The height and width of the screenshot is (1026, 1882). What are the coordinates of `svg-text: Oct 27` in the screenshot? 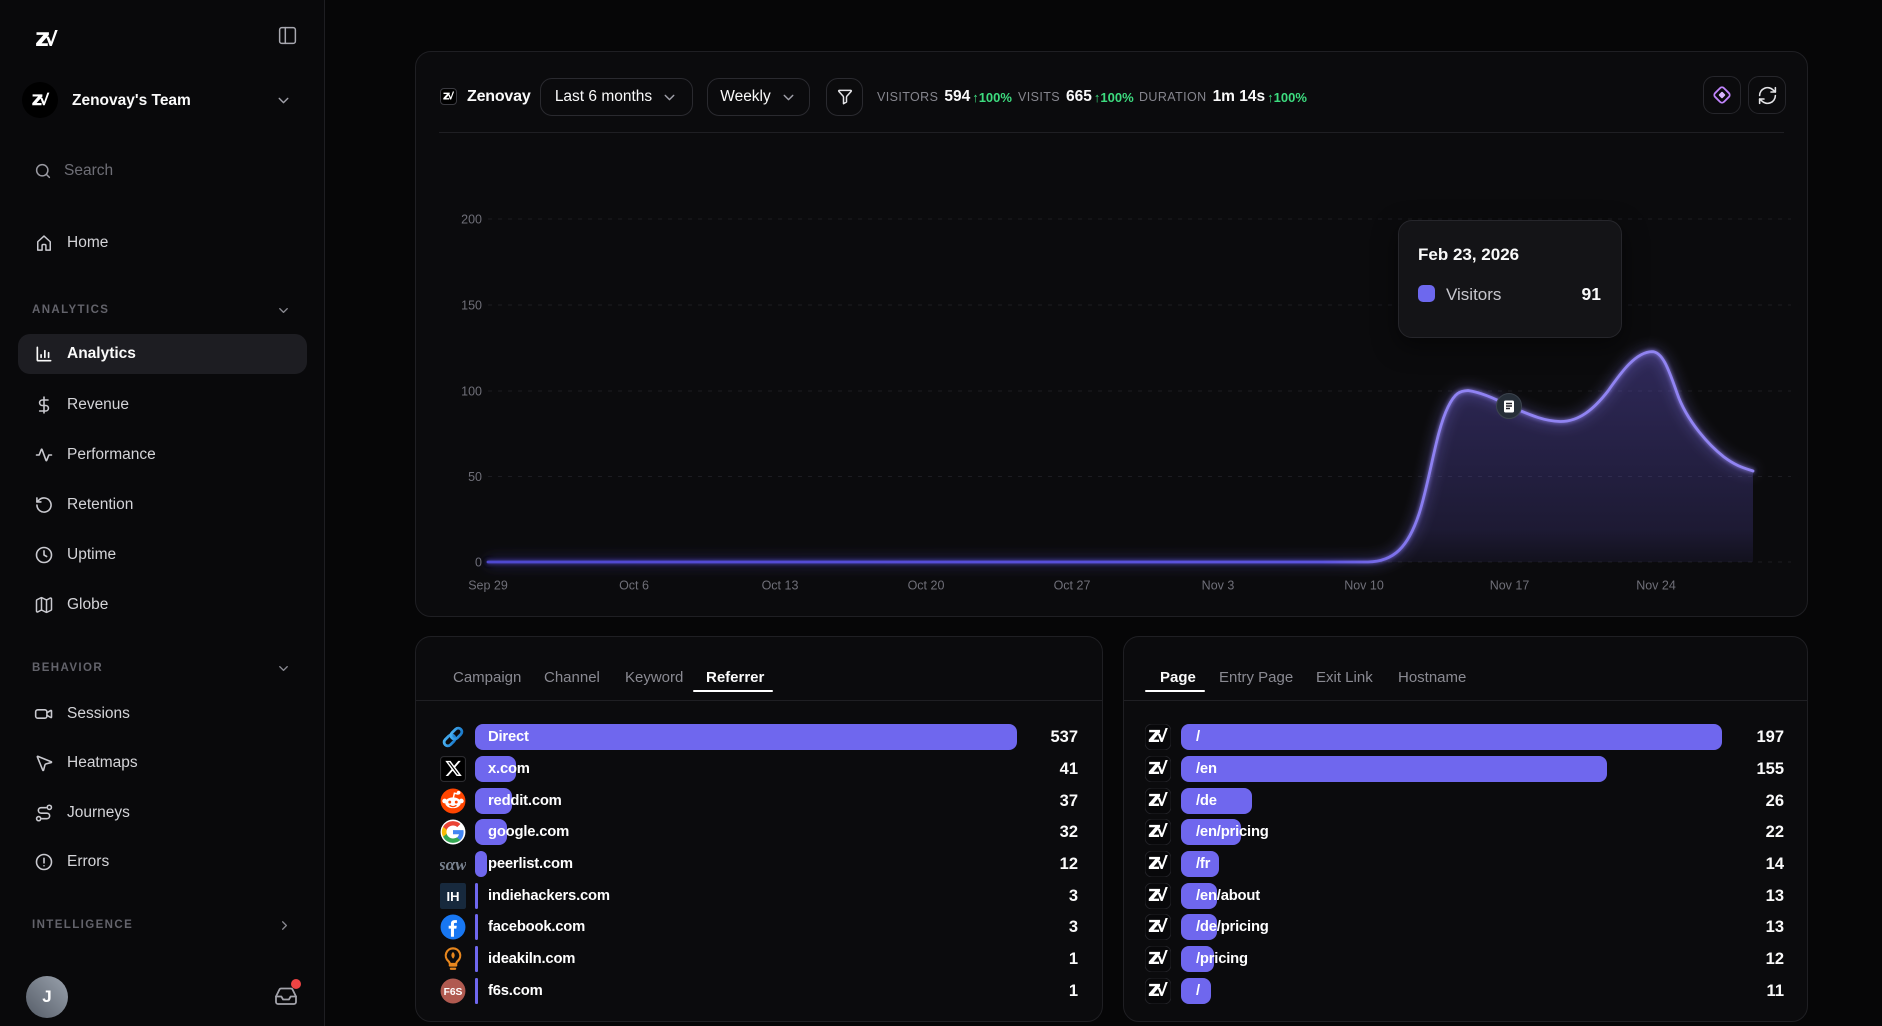 It's located at (1072, 586).